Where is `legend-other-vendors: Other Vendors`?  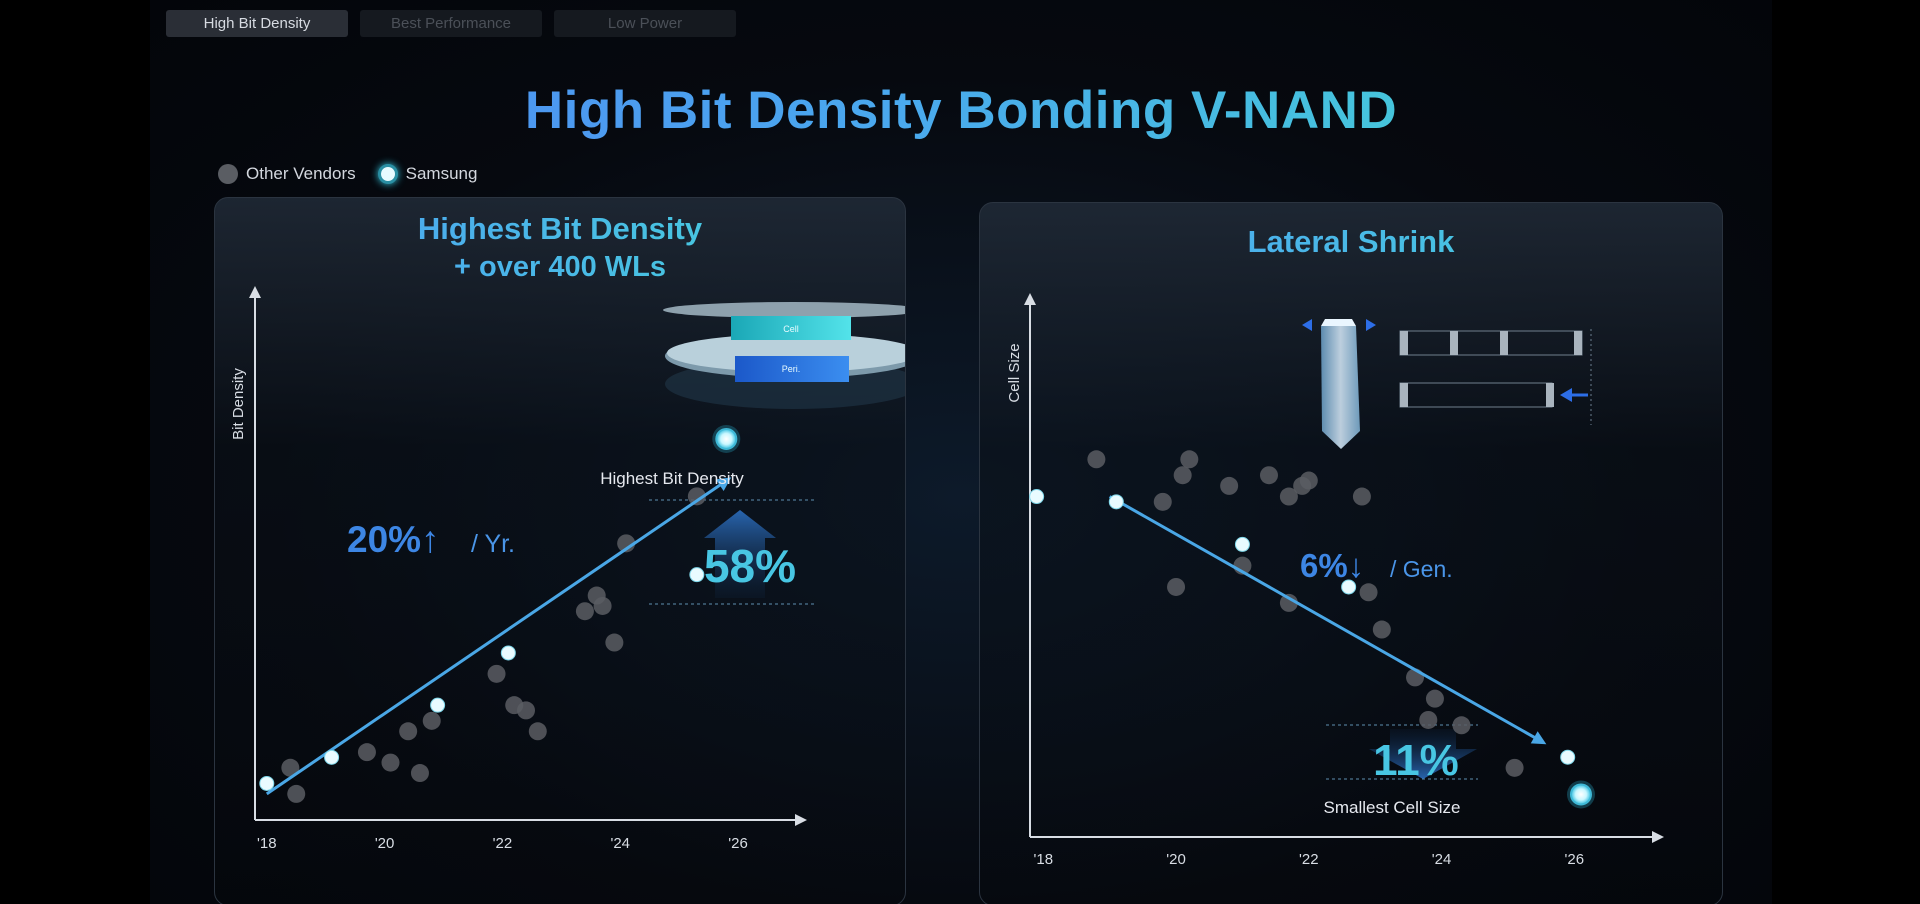 legend-other-vendors: Other Vendors is located at coordinates (287, 174).